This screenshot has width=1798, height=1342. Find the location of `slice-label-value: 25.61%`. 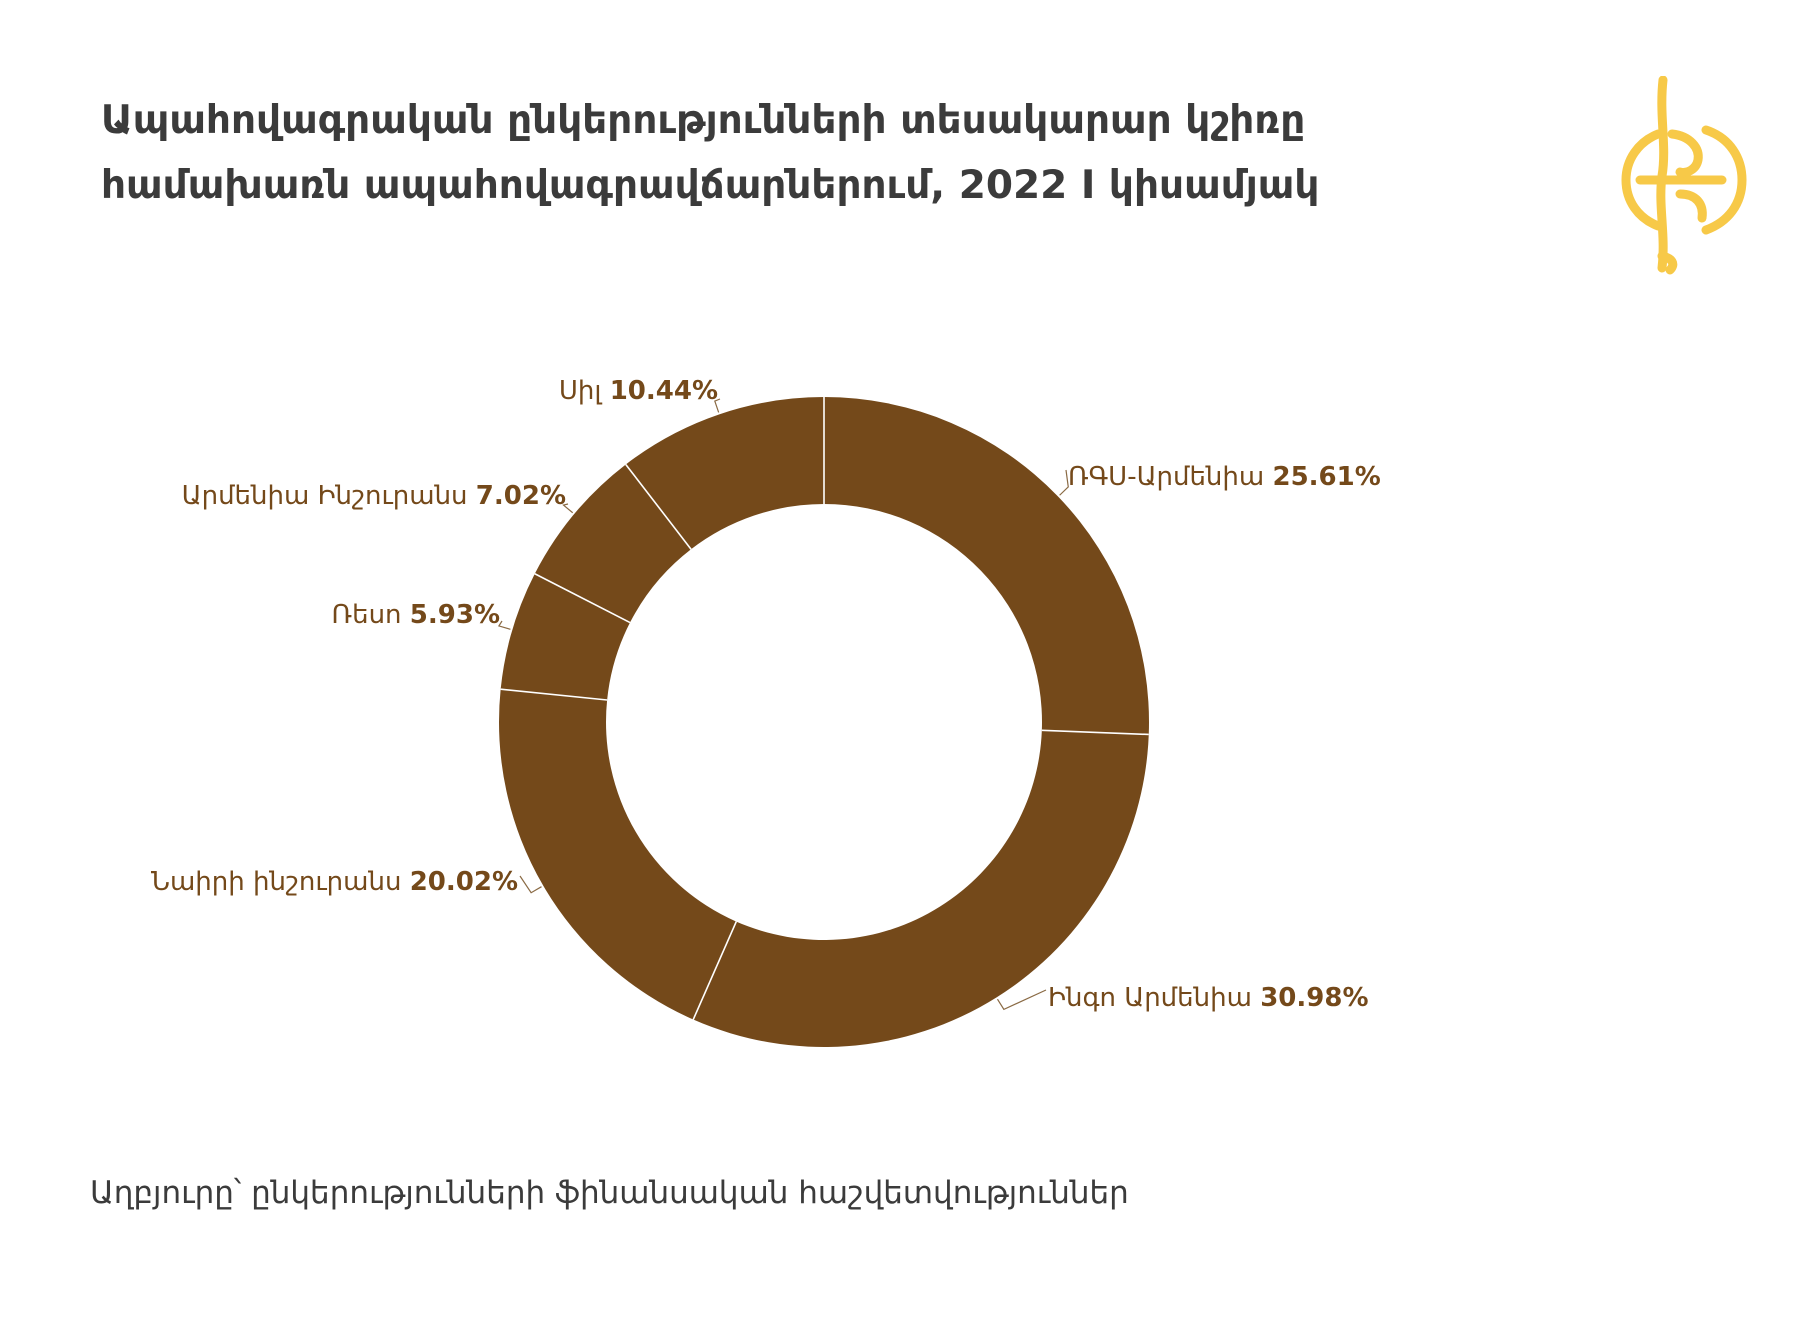

slice-label-value: 25.61% is located at coordinates (1326, 477).